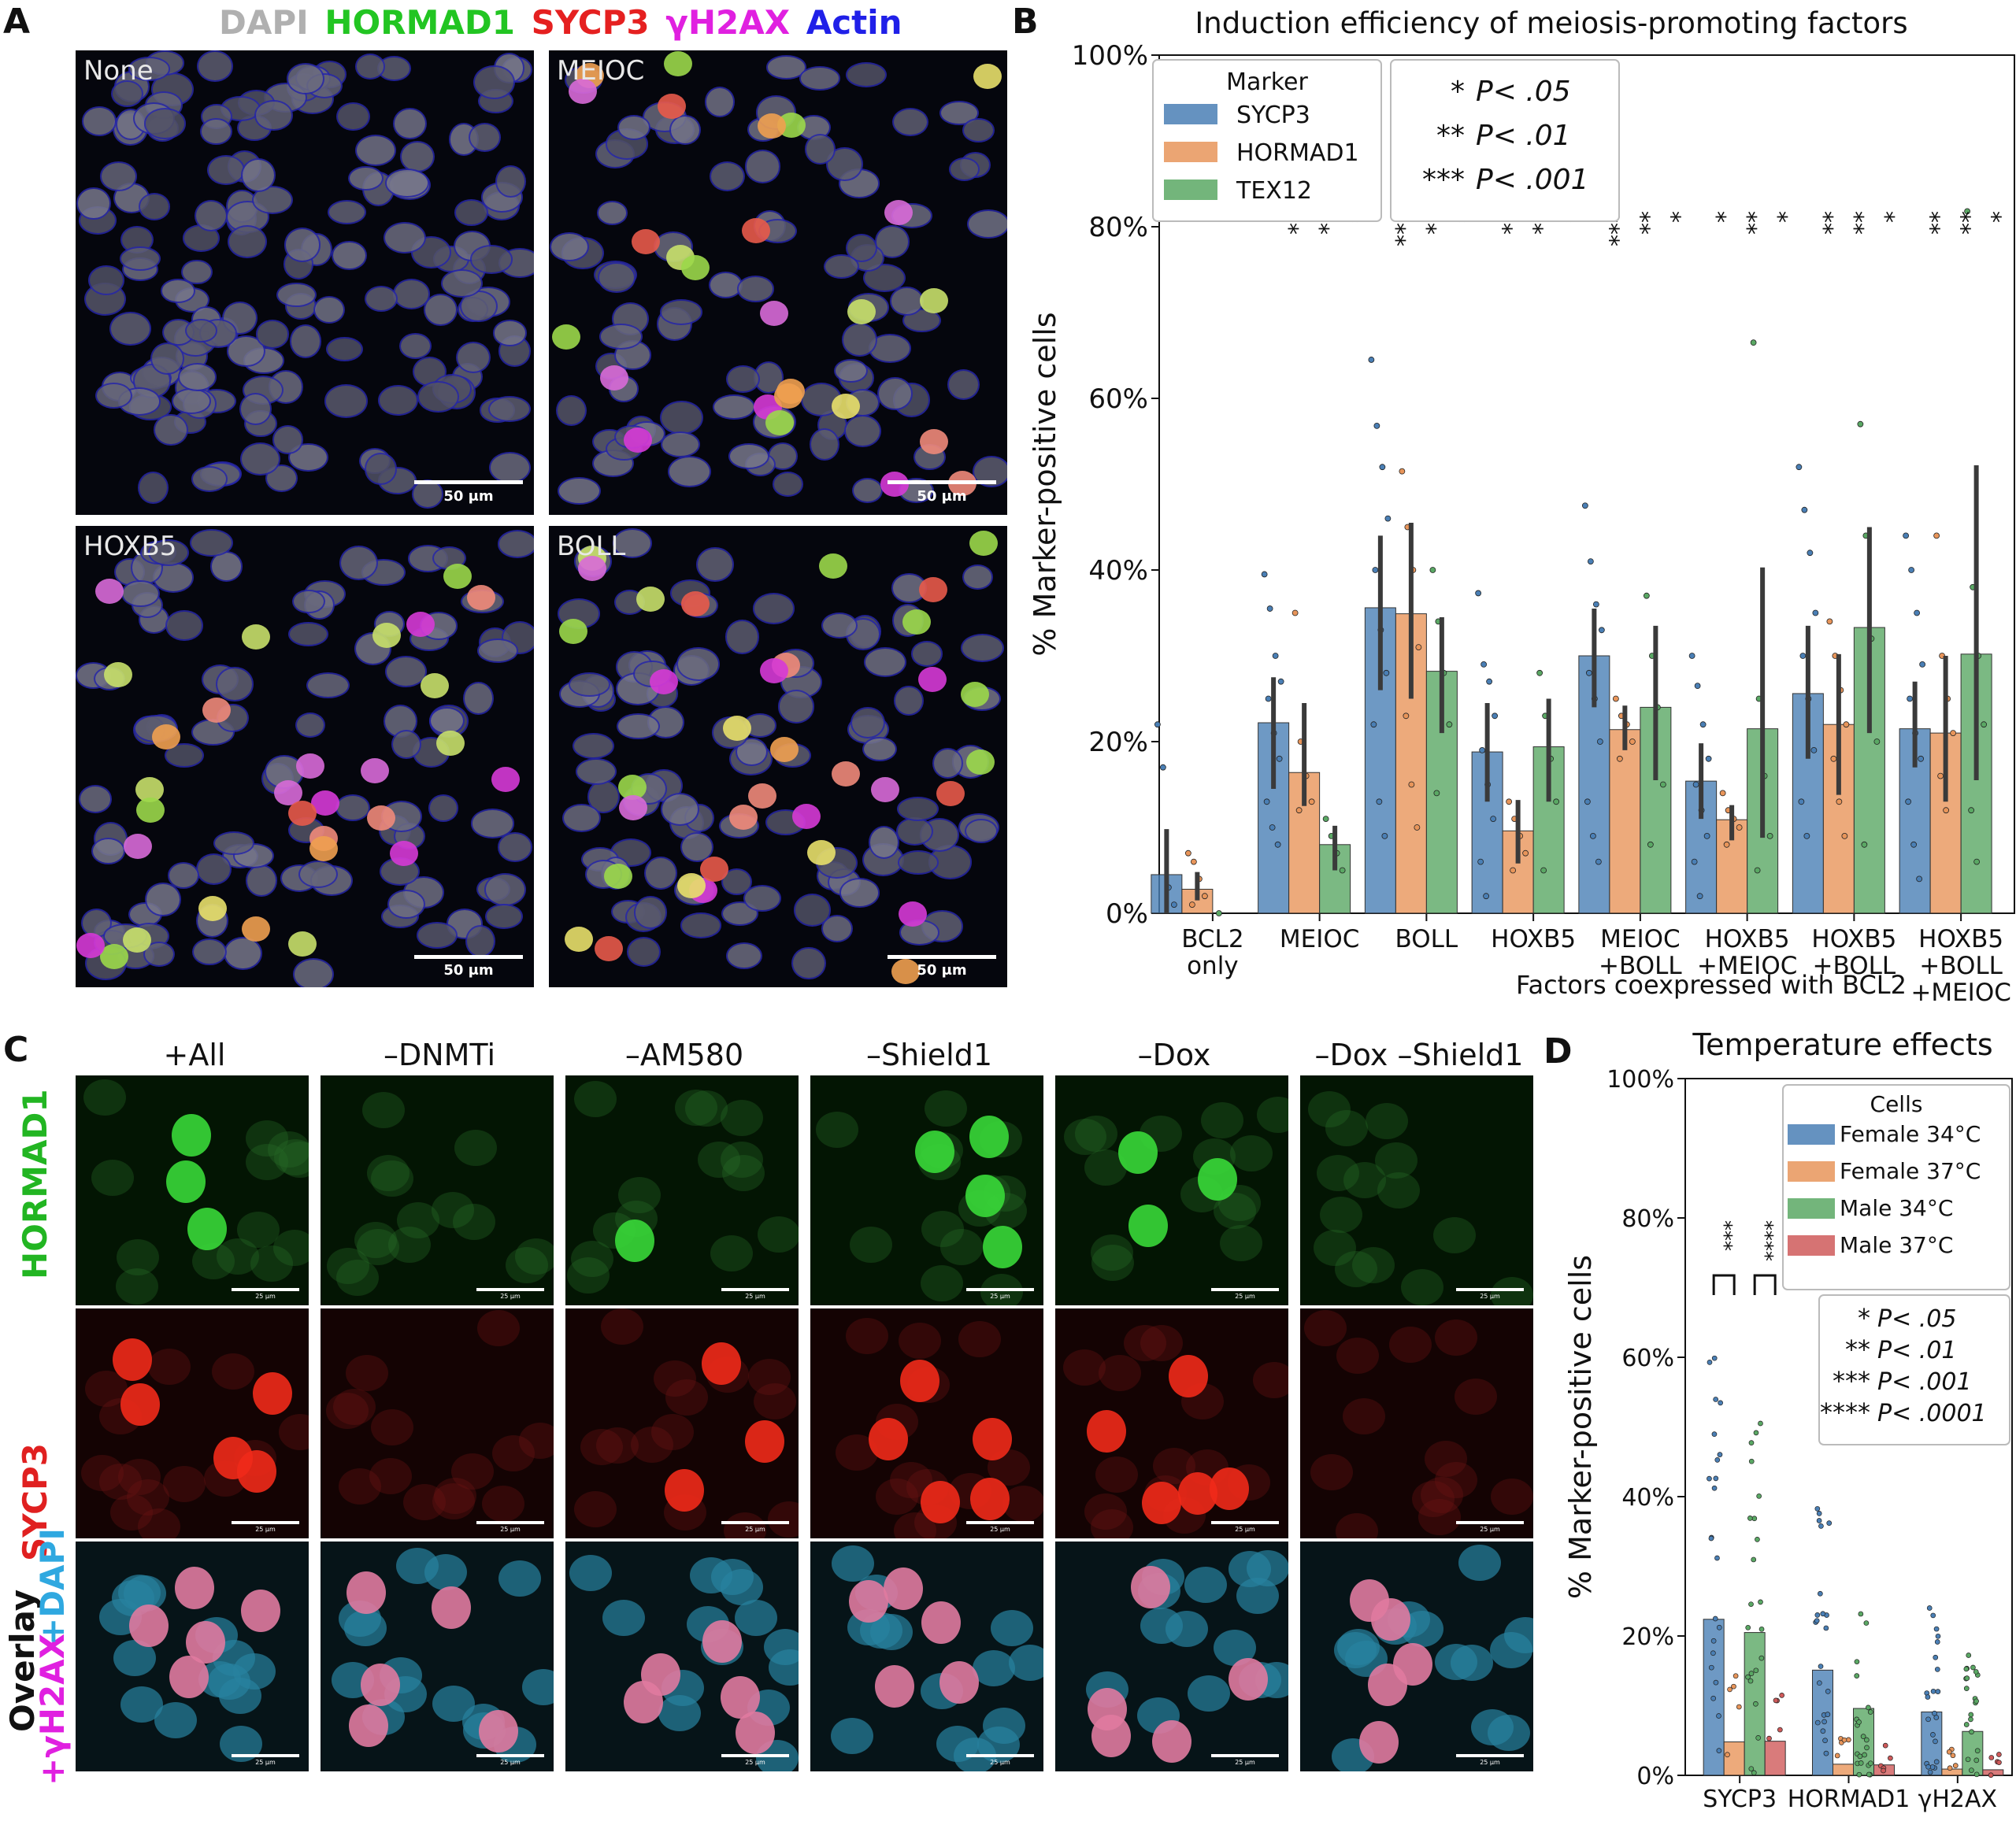  What do you see at coordinates (1896, 1208) in the screenshot?
I see `legend-label: Male 34°C` at bounding box center [1896, 1208].